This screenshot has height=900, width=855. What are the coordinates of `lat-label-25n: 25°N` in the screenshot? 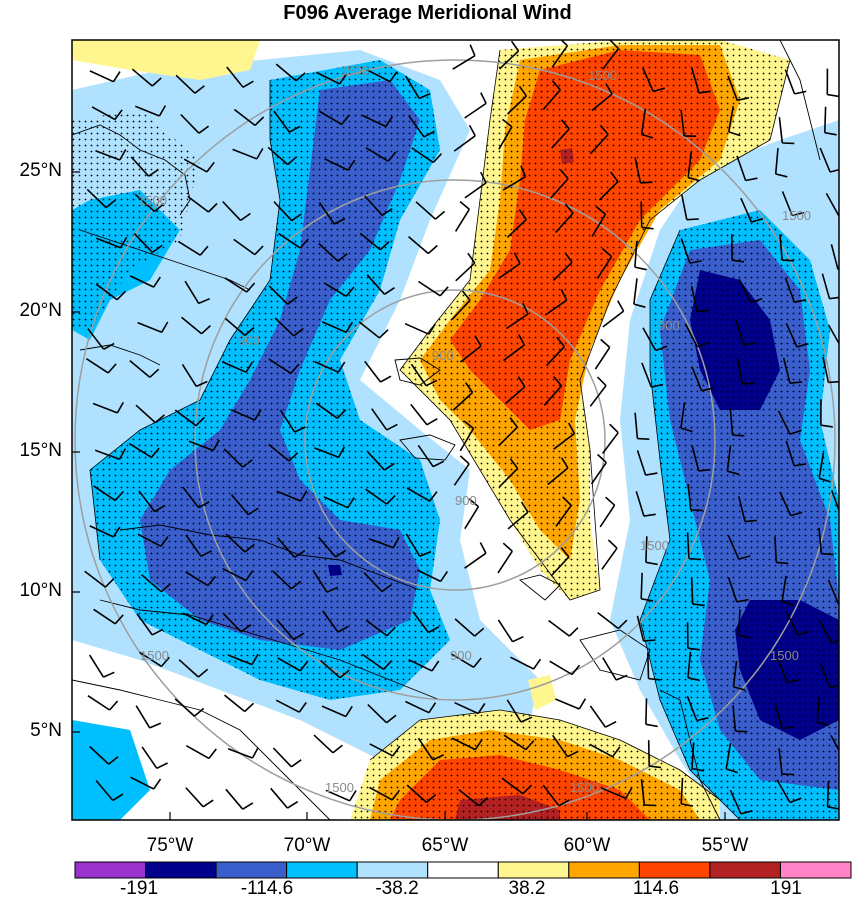 It's located at (40, 170).